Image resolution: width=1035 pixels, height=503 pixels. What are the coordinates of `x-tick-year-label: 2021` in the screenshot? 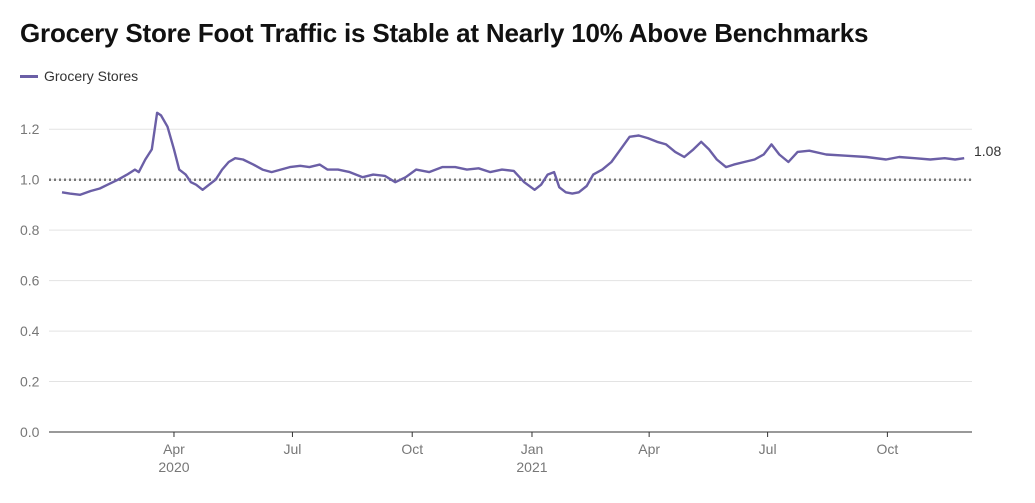 It's located at (531, 467).